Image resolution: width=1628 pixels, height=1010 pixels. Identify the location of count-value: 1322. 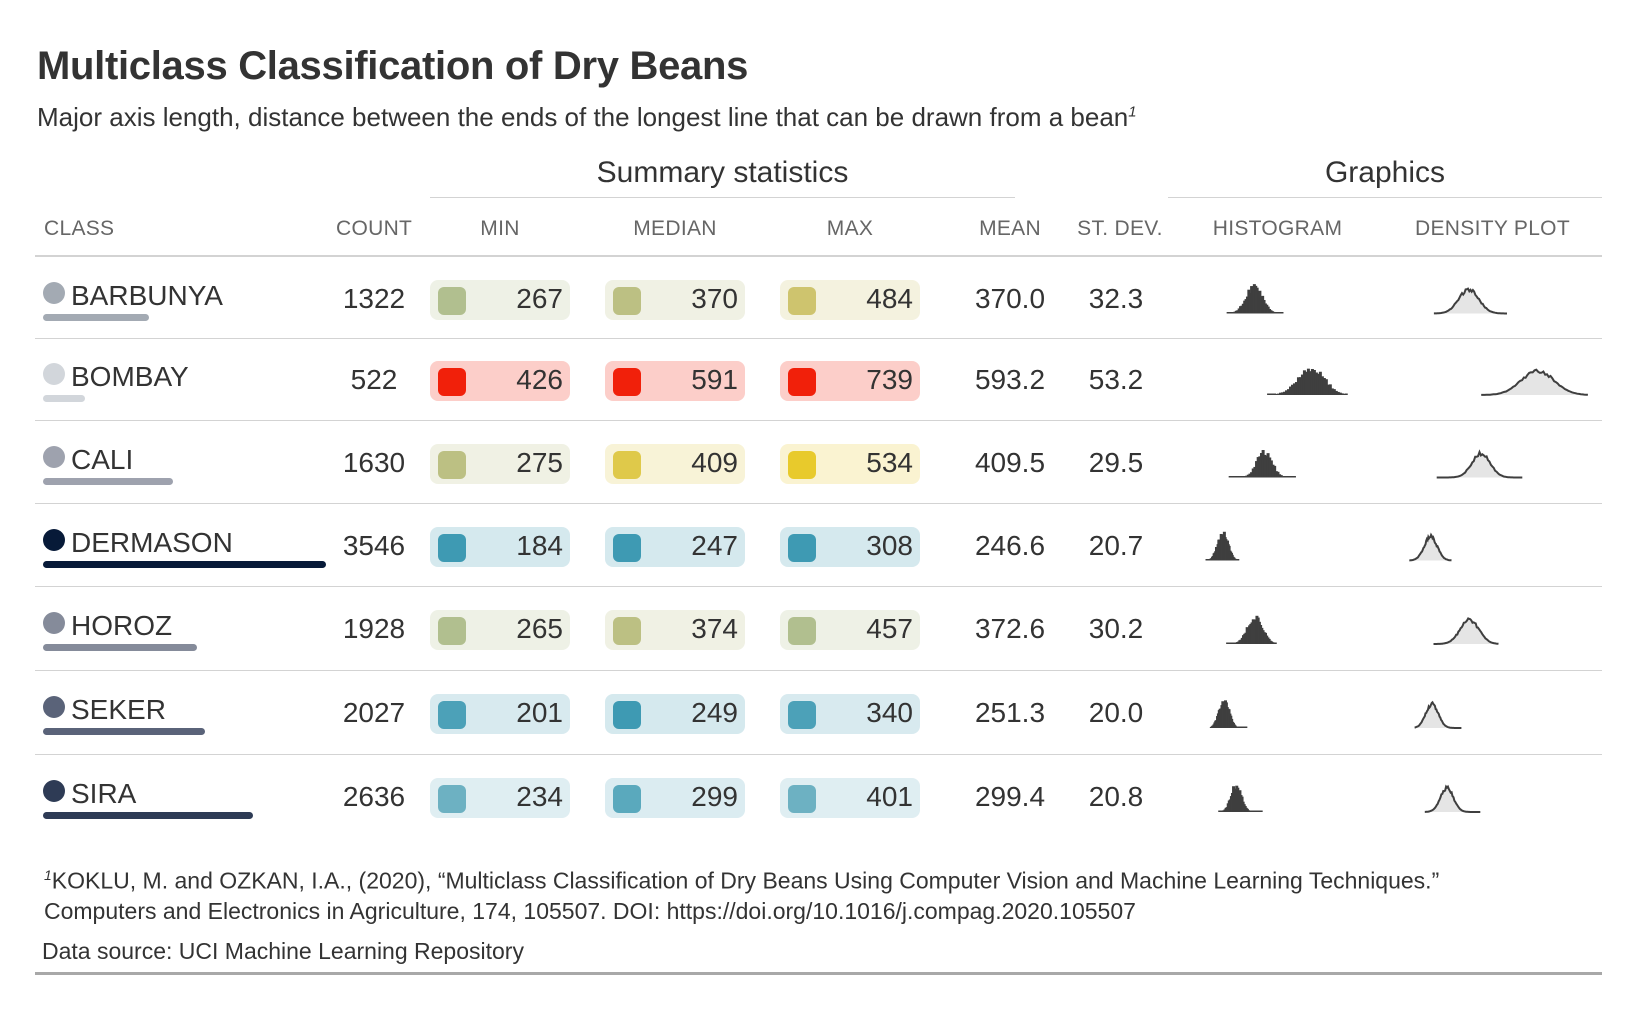
(374, 298).